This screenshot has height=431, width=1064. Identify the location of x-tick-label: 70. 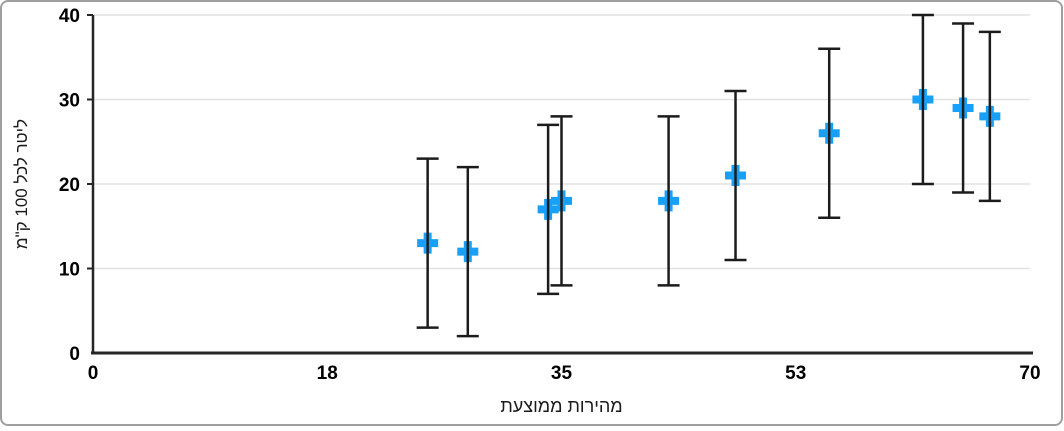
(1029, 373).